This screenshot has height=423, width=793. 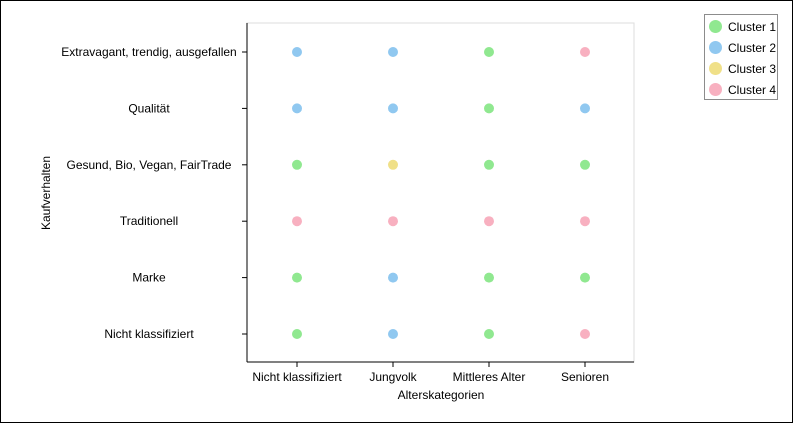 I want to click on legend: Cluster 1 Cluster 2 Cluster 3 Cluster 4, so click(x=741, y=57).